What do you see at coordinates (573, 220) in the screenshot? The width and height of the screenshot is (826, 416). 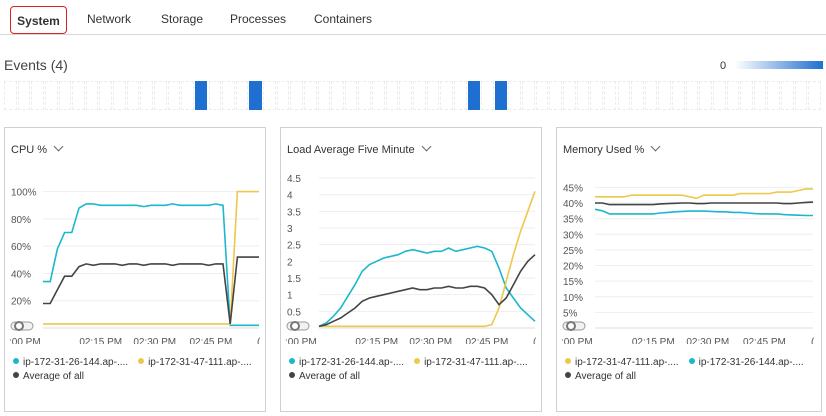 I see `y-tick-label: 35%` at bounding box center [573, 220].